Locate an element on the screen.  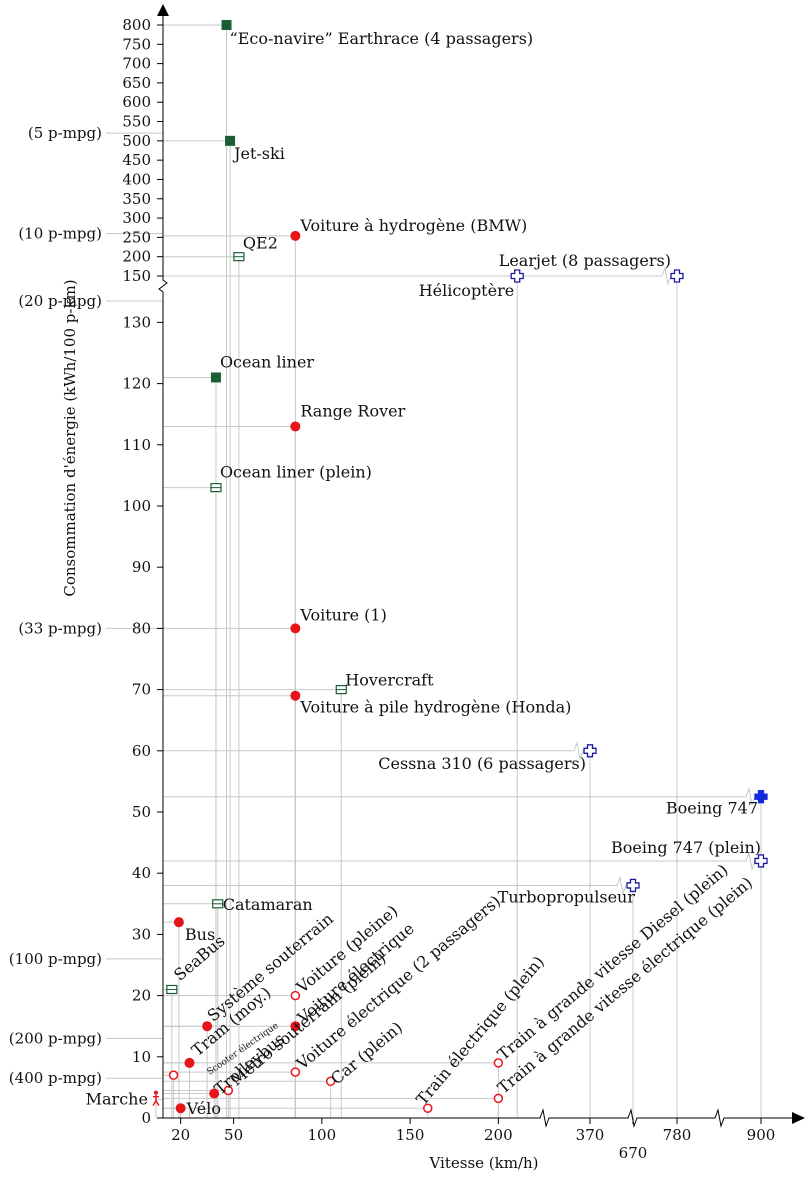
point-label: Hélicoptère is located at coordinates (467, 290).